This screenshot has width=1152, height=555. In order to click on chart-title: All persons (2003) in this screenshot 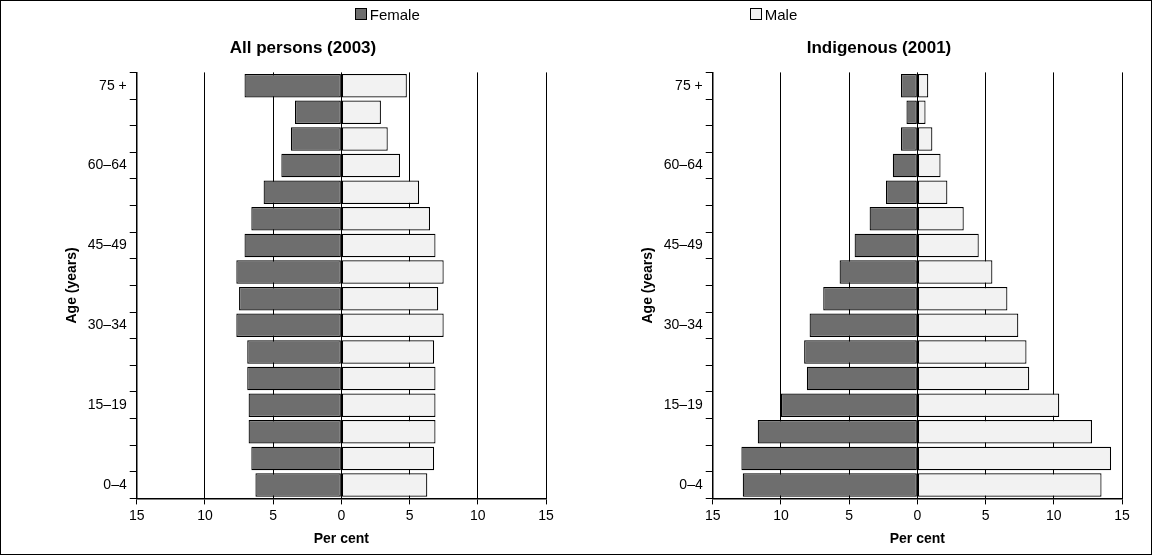, I will do `click(303, 47)`.